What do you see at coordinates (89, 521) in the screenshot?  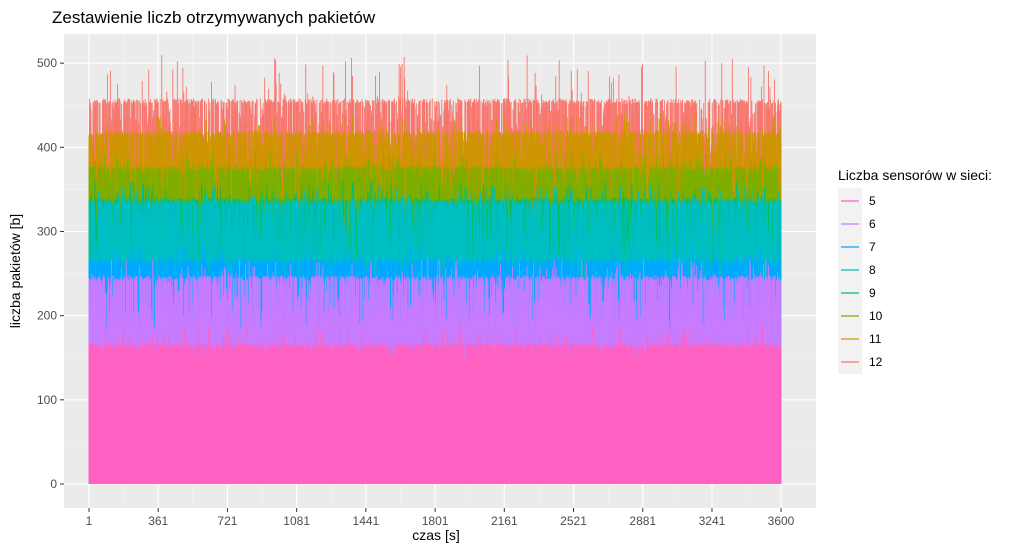 I see `x-tick-label: 1` at bounding box center [89, 521].